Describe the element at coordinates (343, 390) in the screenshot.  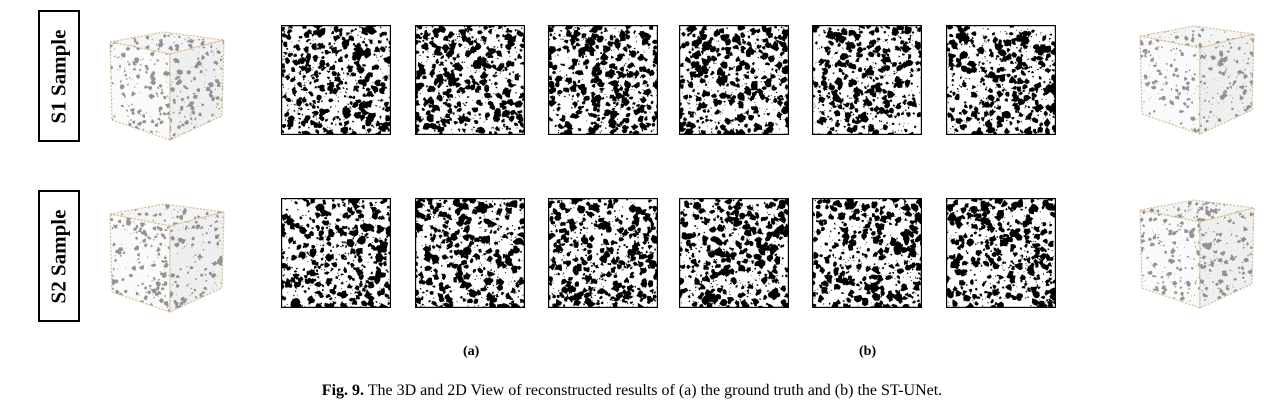
I see `figure-number: Fig. 9.` at that location.